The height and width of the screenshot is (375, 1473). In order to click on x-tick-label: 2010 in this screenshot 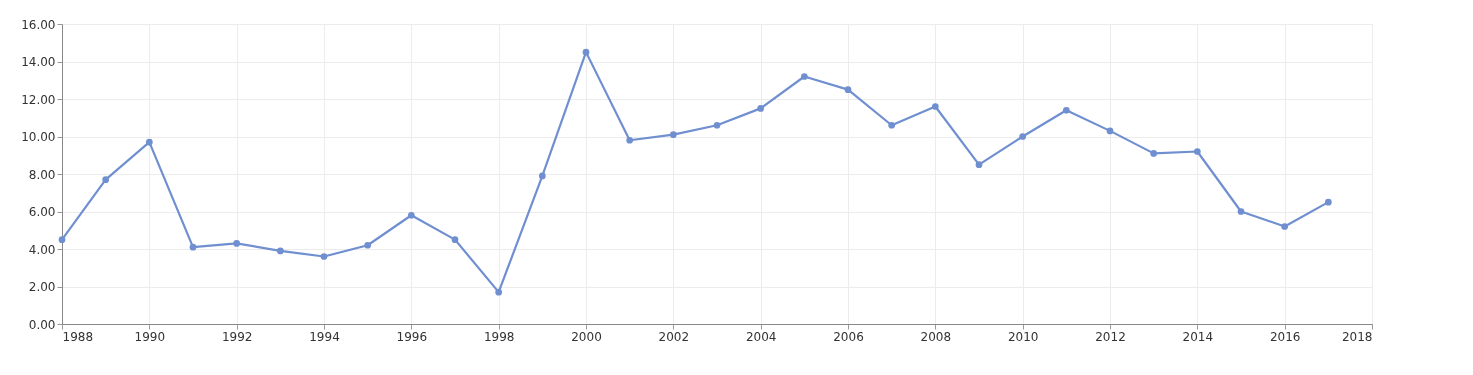, I will do `click(1023, 336)`.